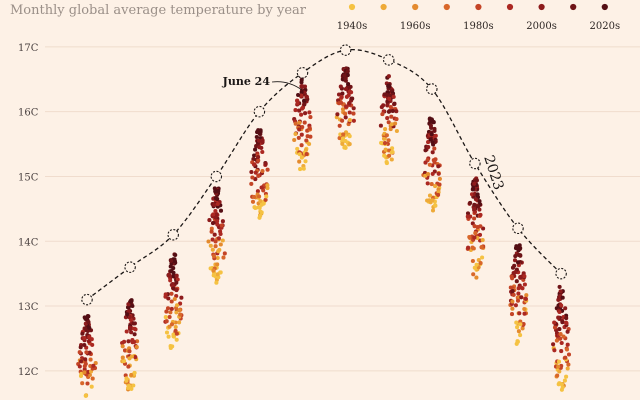  Describe the element at coordinates (364, 133) in the screenshot. I see `annotations: June 24 2023` at that location.